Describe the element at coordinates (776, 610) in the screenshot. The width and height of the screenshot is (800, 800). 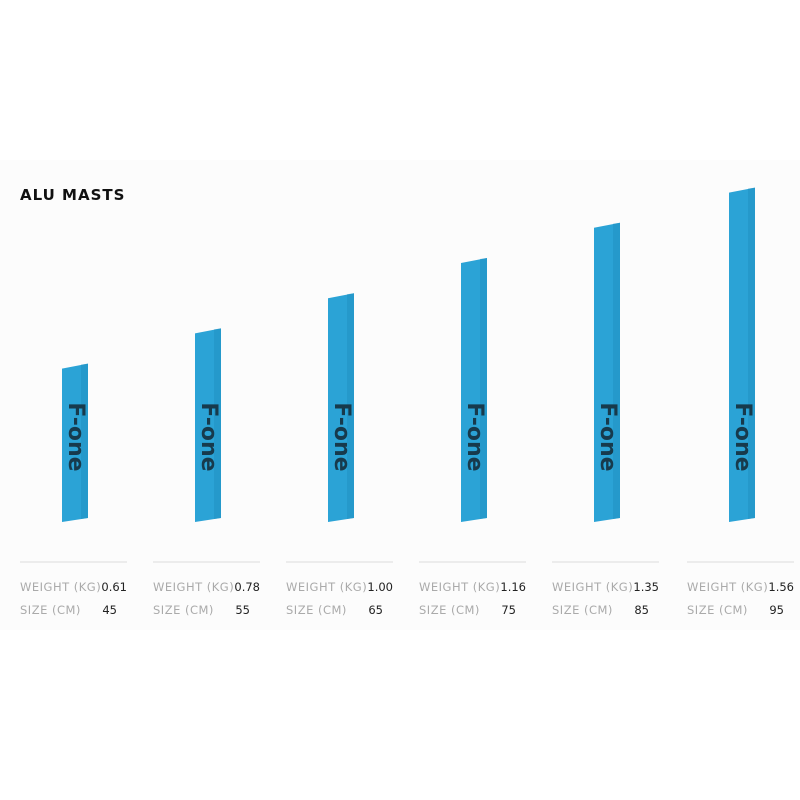
I see `size-value: 95` at that location.